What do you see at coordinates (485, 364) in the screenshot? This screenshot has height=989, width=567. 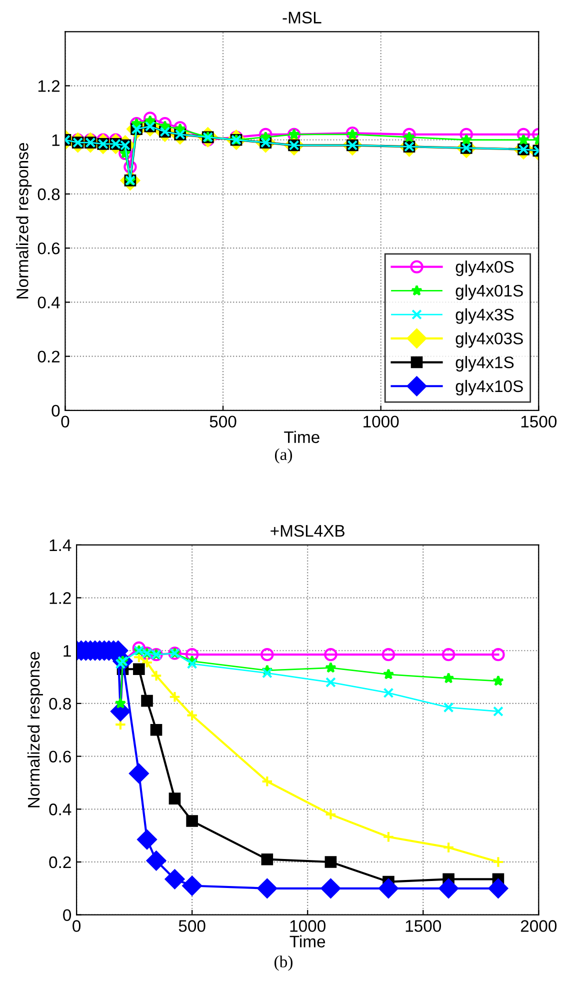 I see `legend-label: gly4x1S` at bounding box center [485, 364].